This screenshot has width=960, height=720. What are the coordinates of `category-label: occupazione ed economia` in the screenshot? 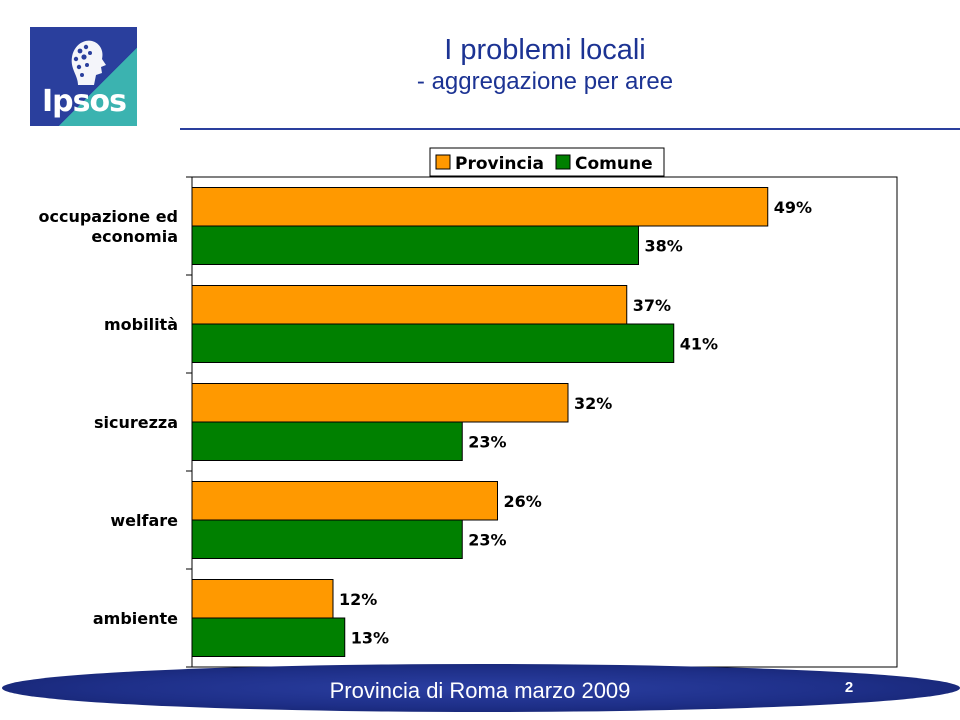 It's located at (108, 226).